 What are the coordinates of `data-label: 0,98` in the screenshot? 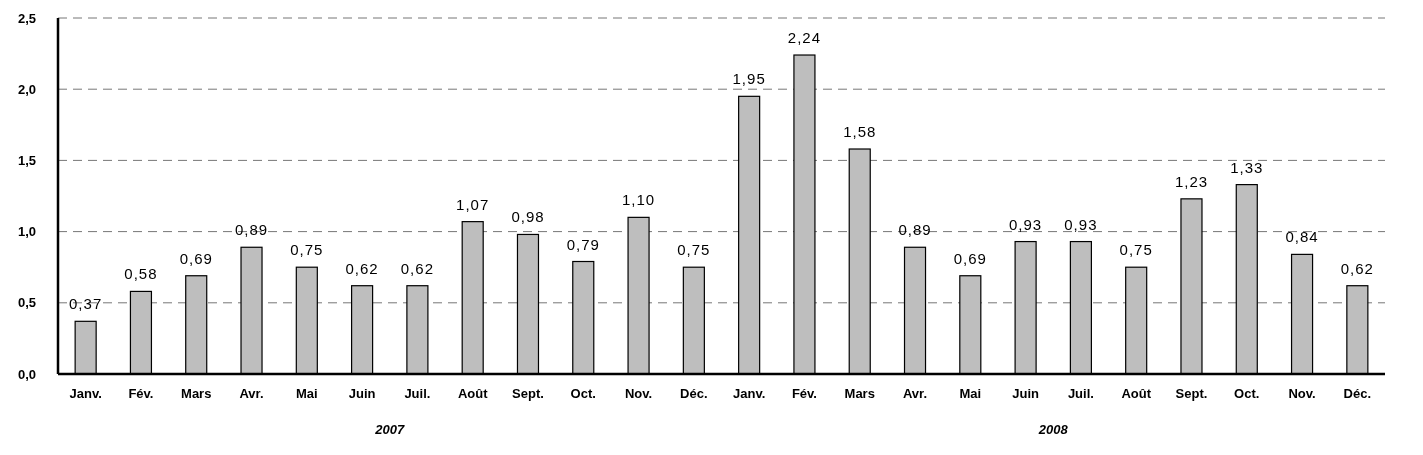 It's located at (528, 217).